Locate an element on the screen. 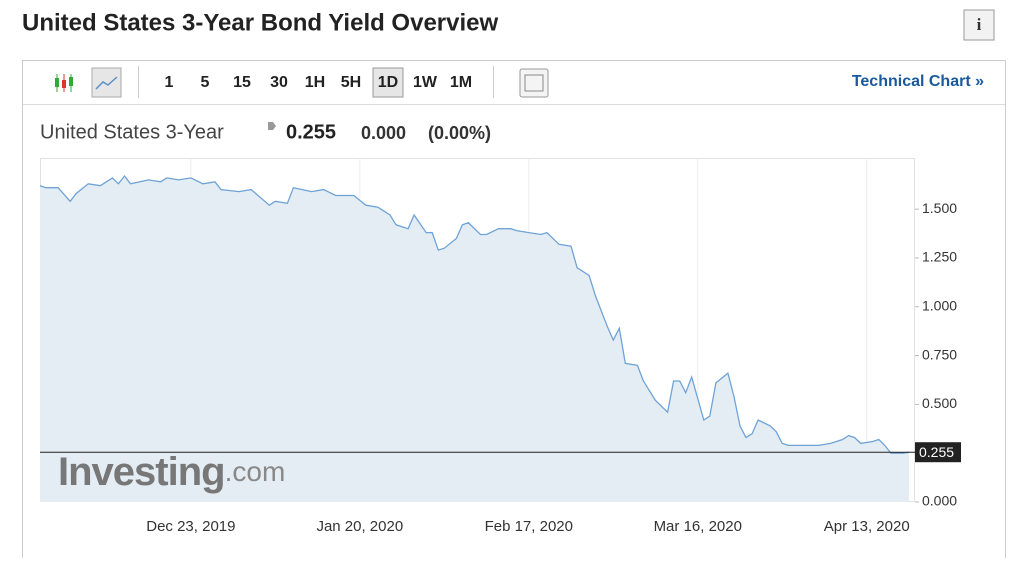 This screenshot has width=1018, height=563. instrument-name: United States 3-Year is located at coordinates (132, 132).